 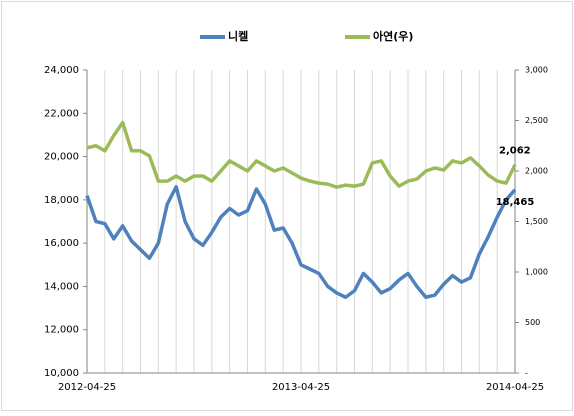 I want to click on y-tick-label: 24,000, so click(x=61, y=70).